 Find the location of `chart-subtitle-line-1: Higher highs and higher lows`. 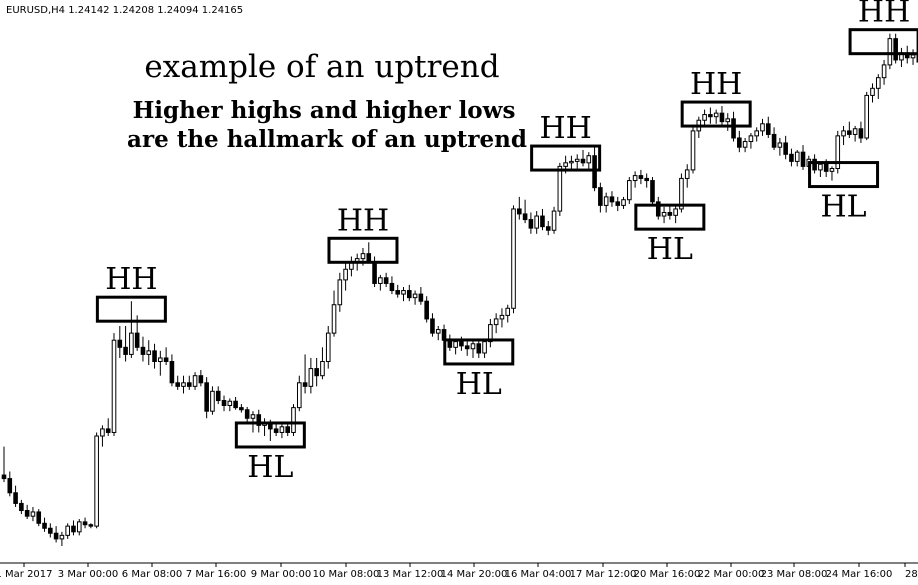

chart-subtitle-line-1: Higher highs and higher lows is located at coordinates (324, 110).